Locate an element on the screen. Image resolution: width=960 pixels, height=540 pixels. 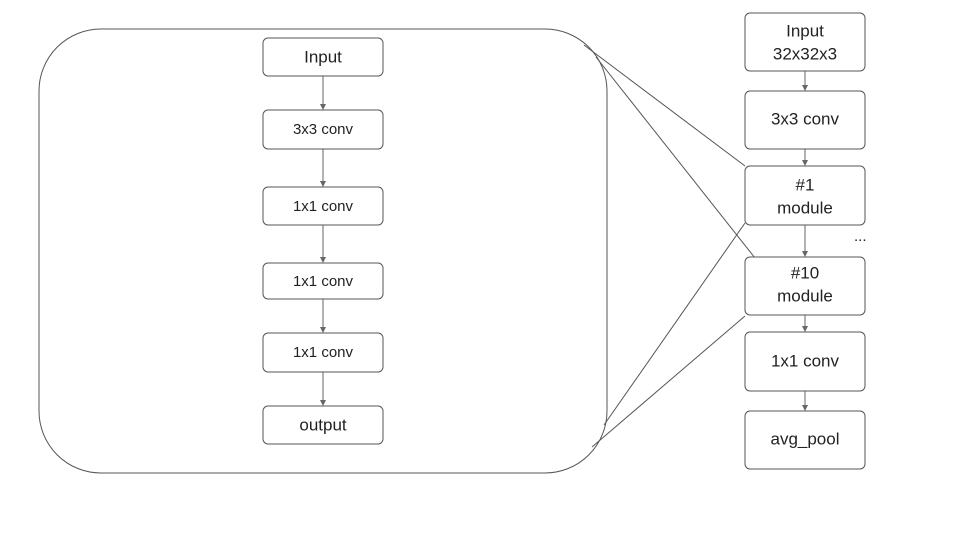
network-node-1x1-conv: 1x1 conv is located at coordinates (805, 361).